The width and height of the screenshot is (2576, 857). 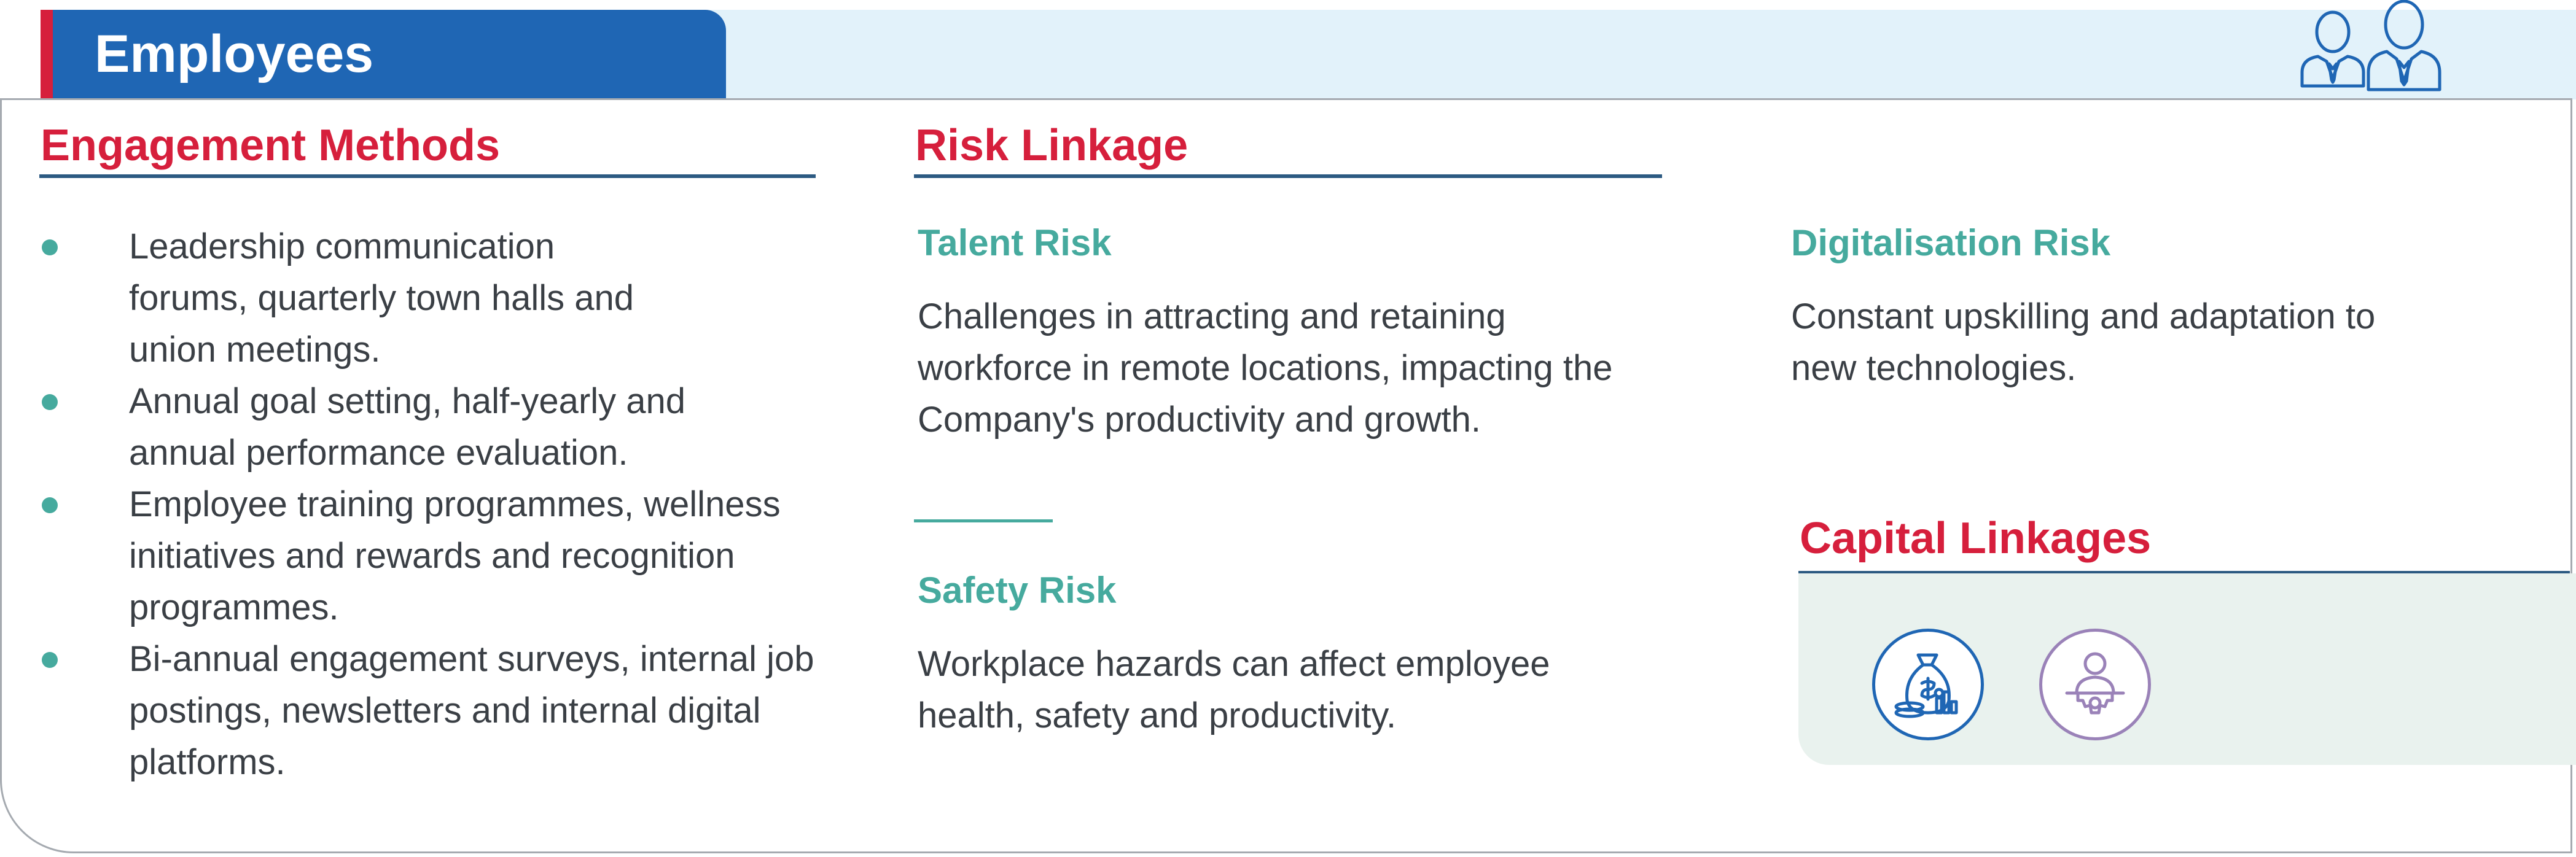 What do you see at coordinates (427, 176) in the screenshot?
I see `engagement-rule` at bounding box center [427, 176].